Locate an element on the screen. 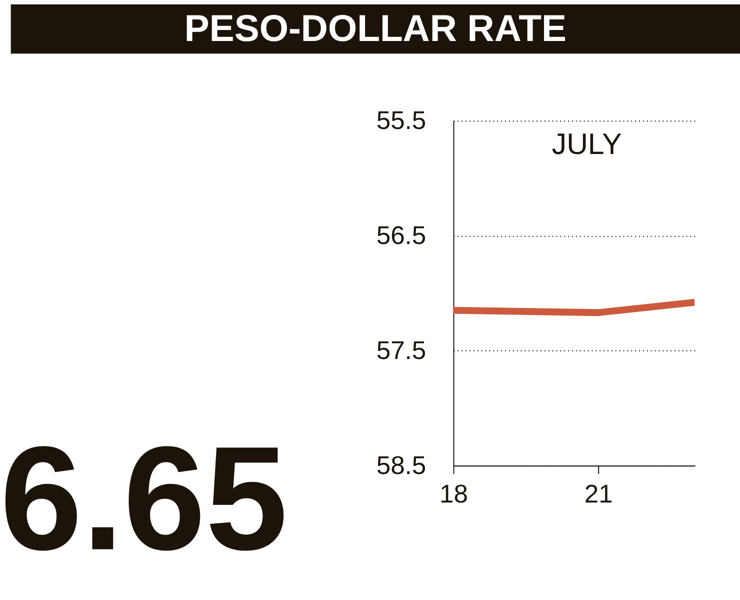 The height and width of the screenshot is (600, 740). y-tick-label: 58.5 is located at coordinates (401, 466).